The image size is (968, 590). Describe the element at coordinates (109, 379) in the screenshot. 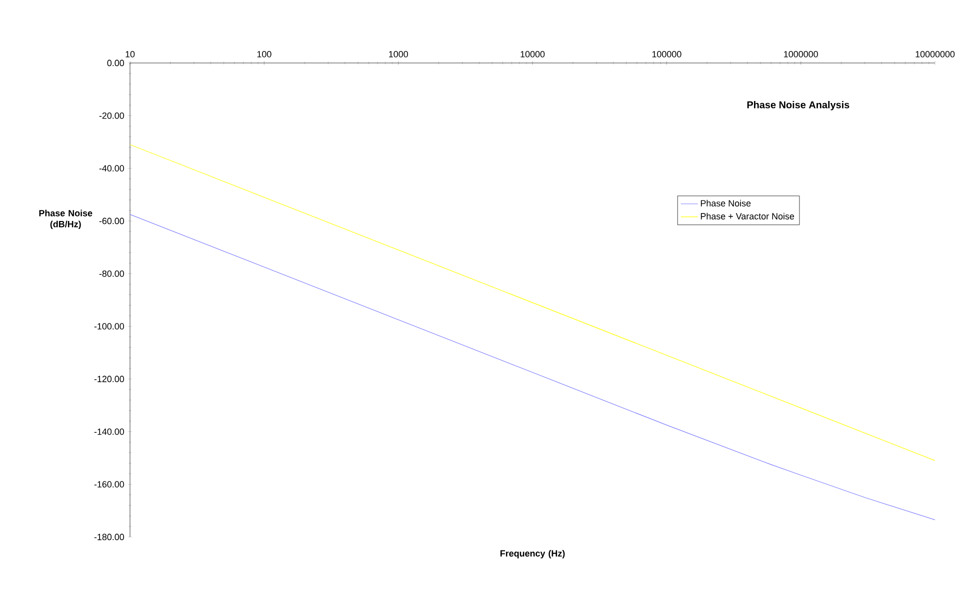

I see `y-tick-label: -120.00` at that location.